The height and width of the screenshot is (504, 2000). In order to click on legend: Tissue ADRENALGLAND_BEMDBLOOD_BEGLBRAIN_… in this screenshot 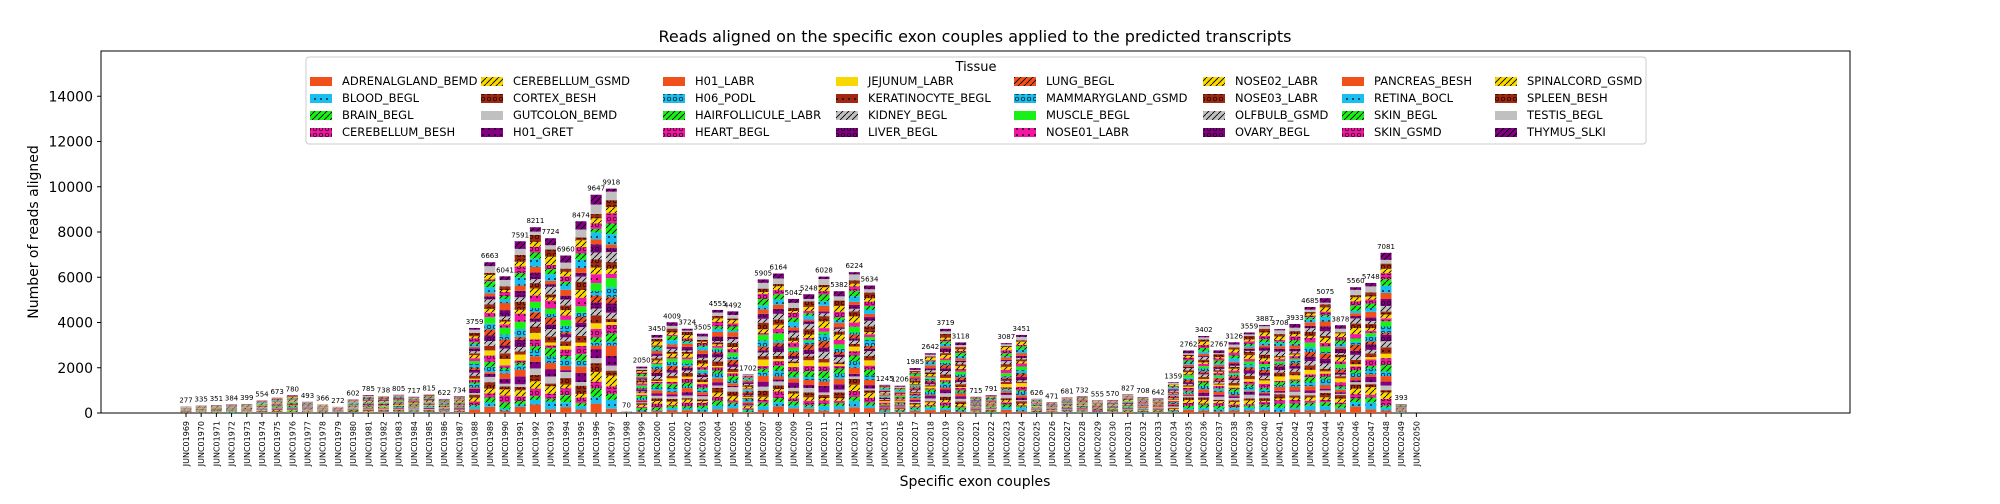, I will do `click(976, 100)`.